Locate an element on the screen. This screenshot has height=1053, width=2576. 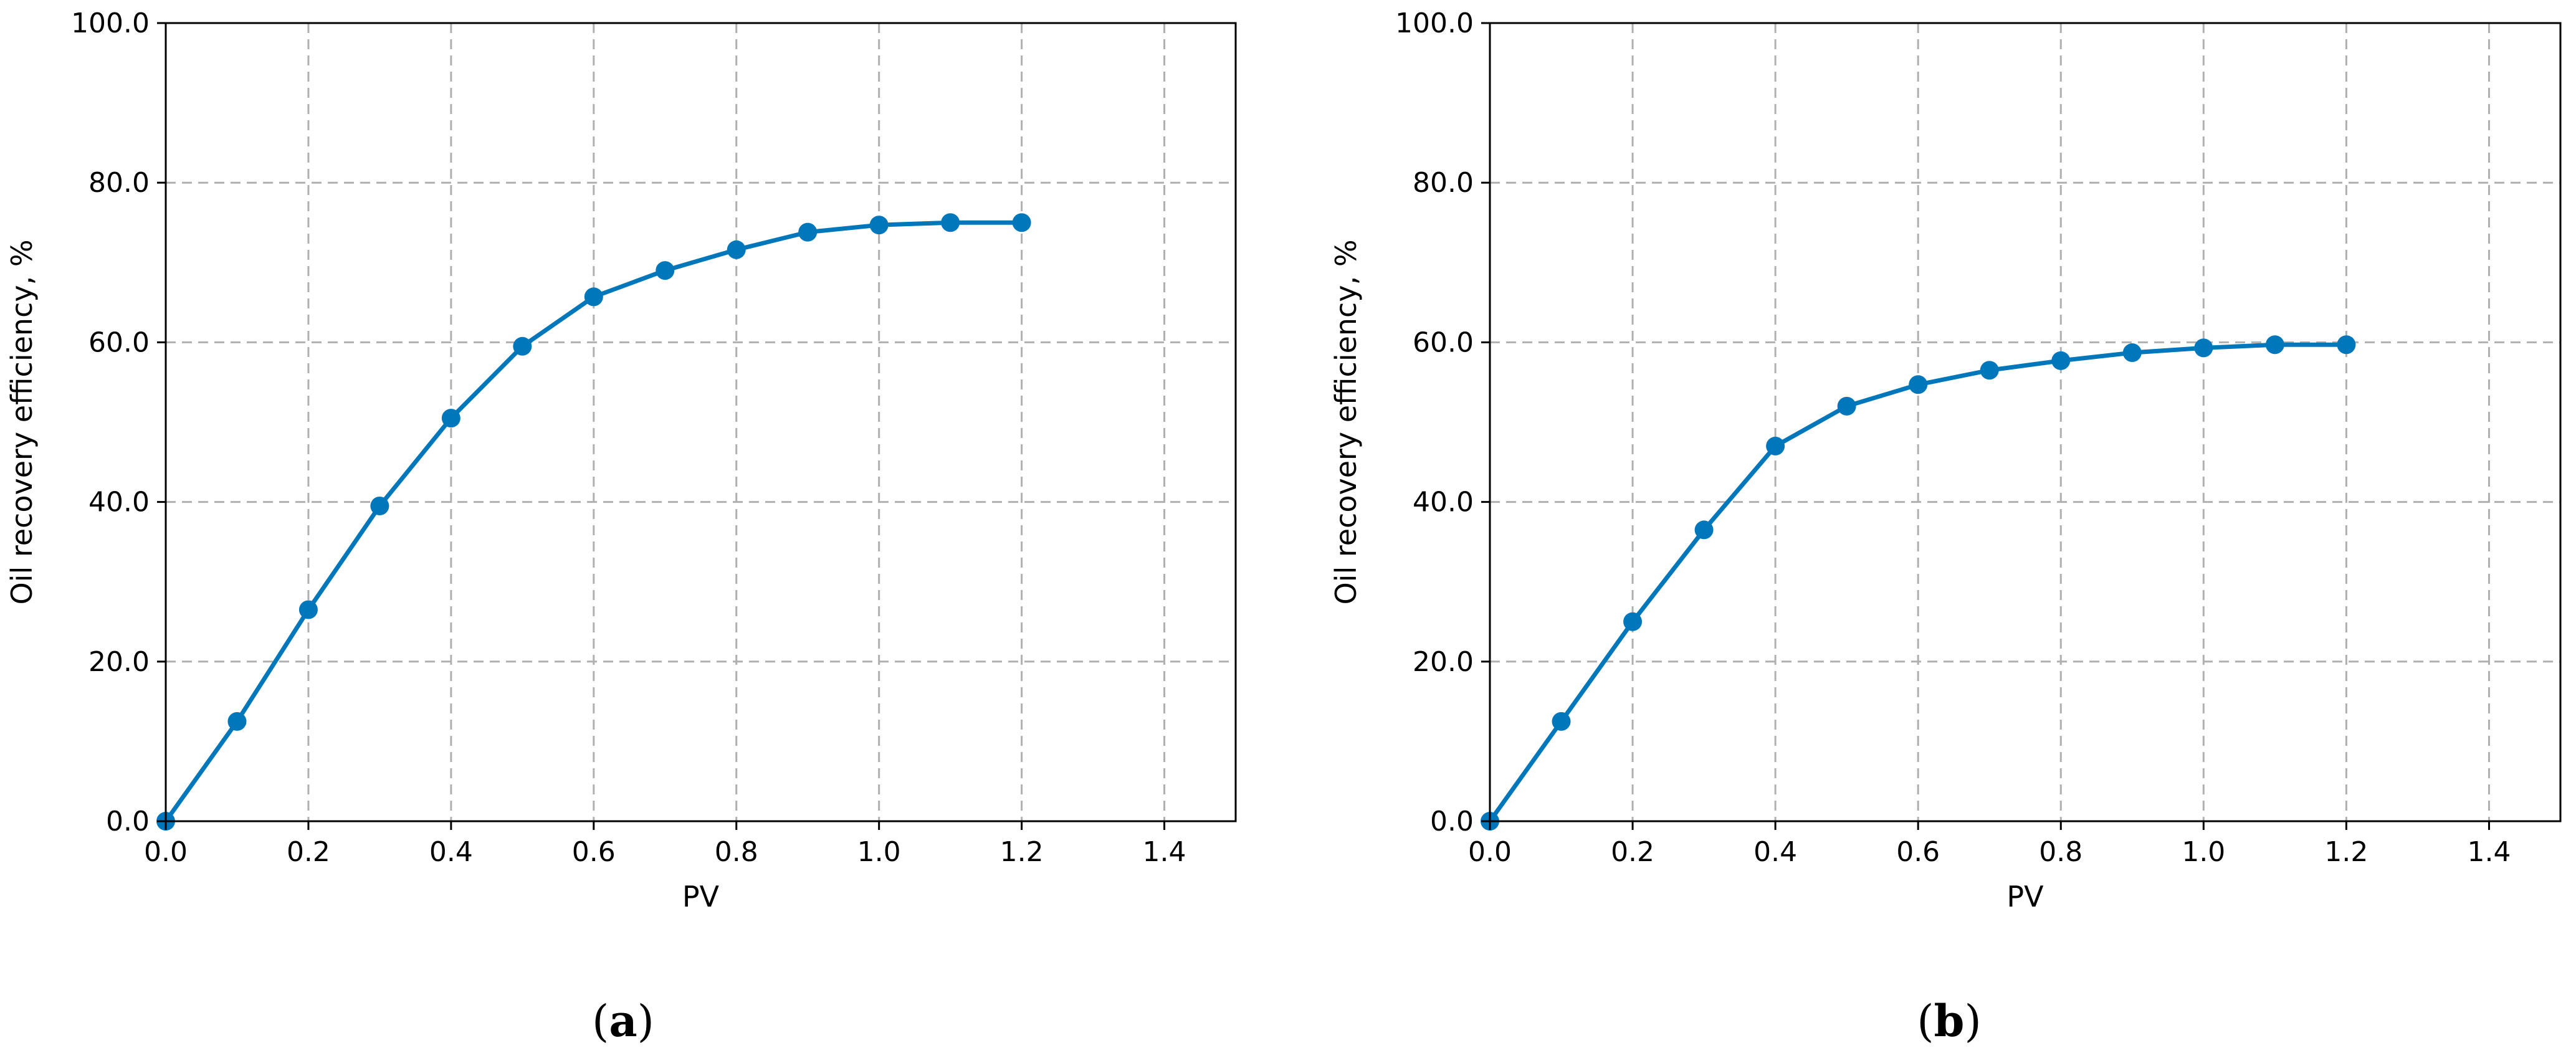
chart-a-x-tick-label-3: 0.6 is located at coordinates (594, 852).